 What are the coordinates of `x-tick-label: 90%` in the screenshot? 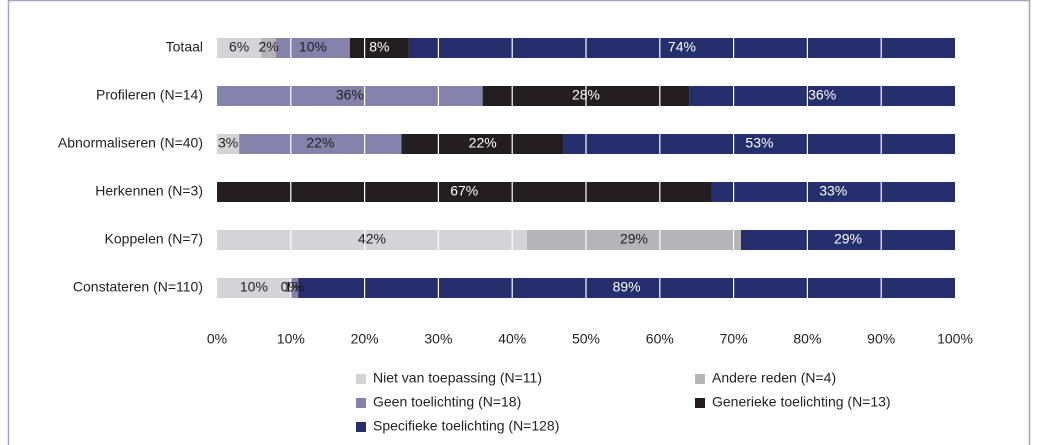 It's located at (881, 339).